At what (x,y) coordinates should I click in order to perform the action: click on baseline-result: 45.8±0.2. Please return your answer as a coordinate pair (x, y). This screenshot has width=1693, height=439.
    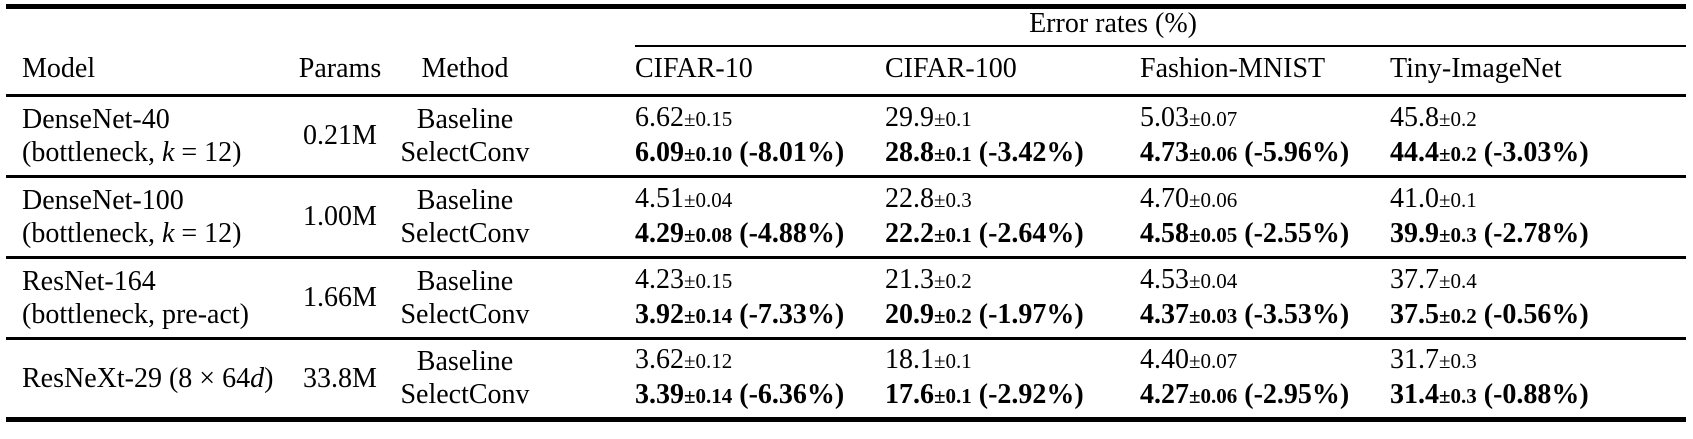
    Looking at the image, I should click on (1538, 118).